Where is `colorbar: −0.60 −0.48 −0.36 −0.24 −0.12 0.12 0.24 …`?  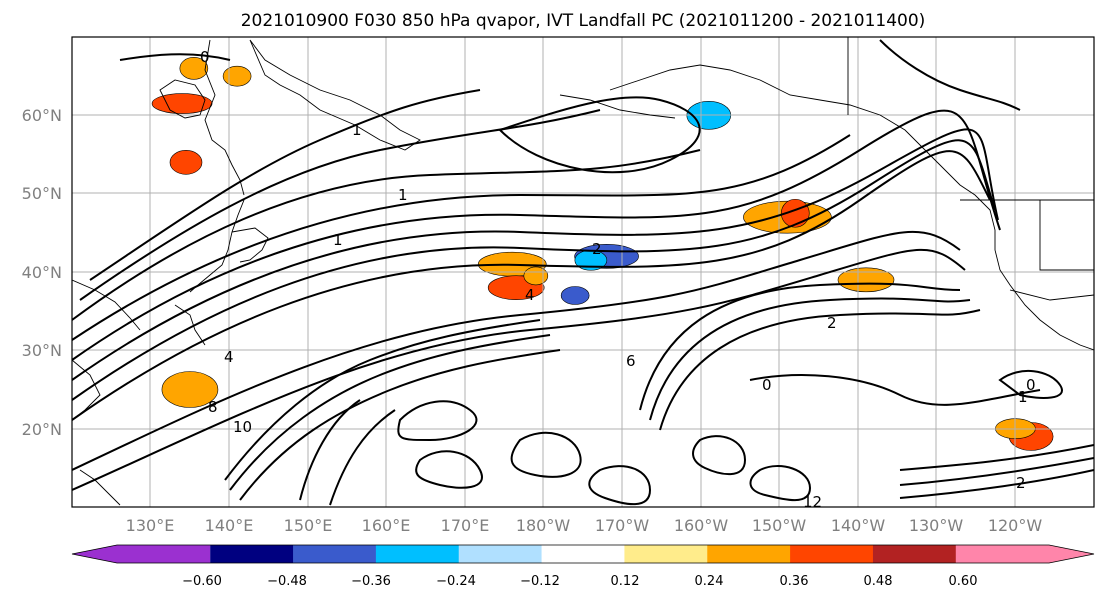 colorbar: −0.60 −0.48 −0.36 −0.24 −0.12 0.12 0.24 … is located at coordinates (583, 566).